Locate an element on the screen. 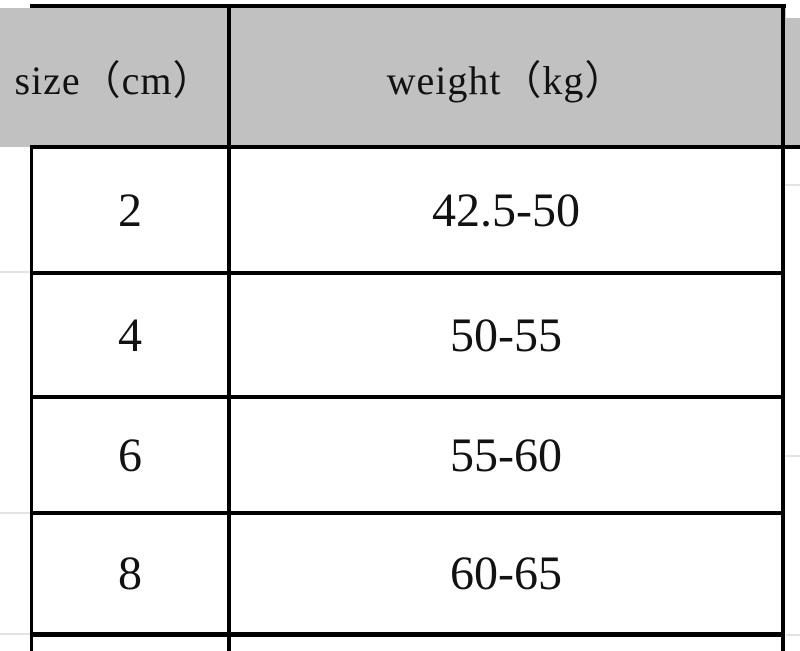 This screenshot has height=651, width=800. table-left-border is located at coordinates (31, 398).